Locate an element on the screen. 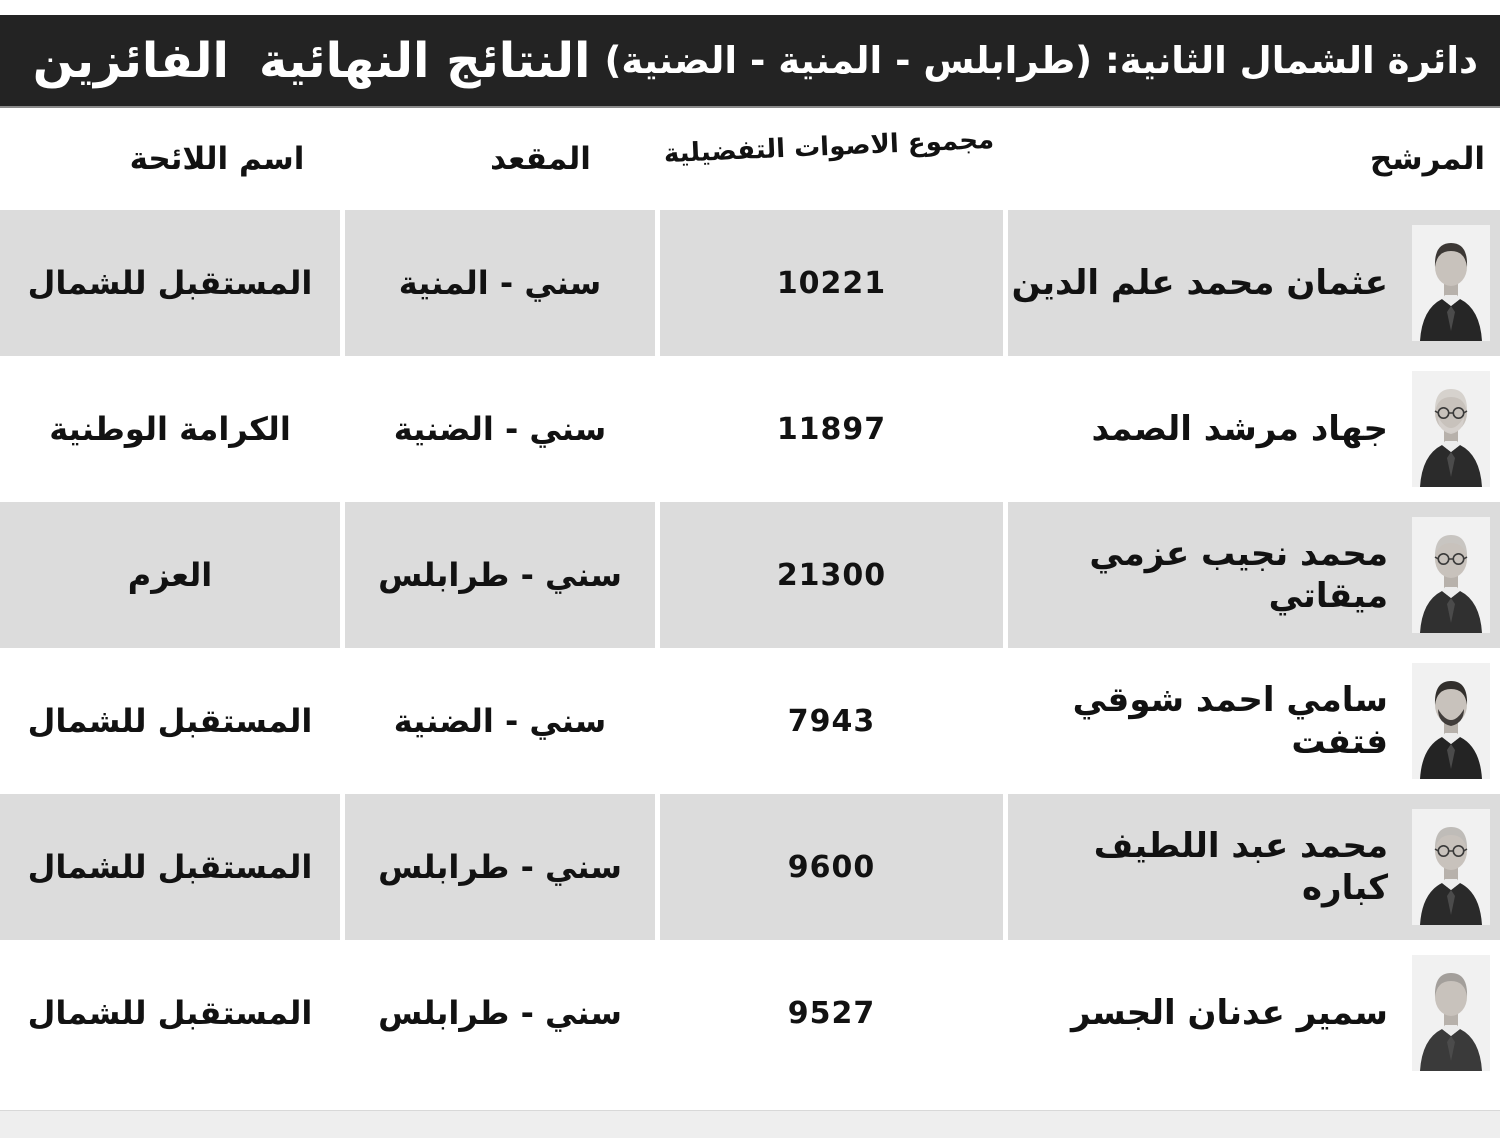 The image size is (1500, 1139). candidate-cell: محمد نجيب عزمي ميقاتي is located at coordinates (1251, 575).